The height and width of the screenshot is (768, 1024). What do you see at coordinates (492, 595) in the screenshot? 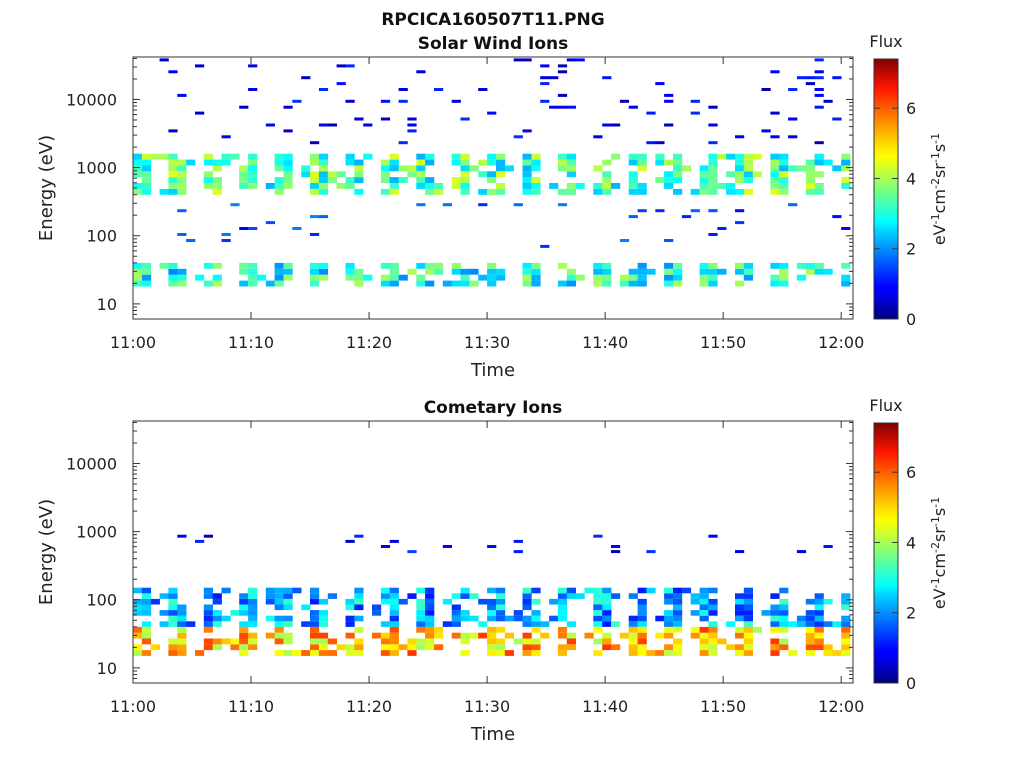
I see `heatmap-cells` at bounding box center [492, 595].